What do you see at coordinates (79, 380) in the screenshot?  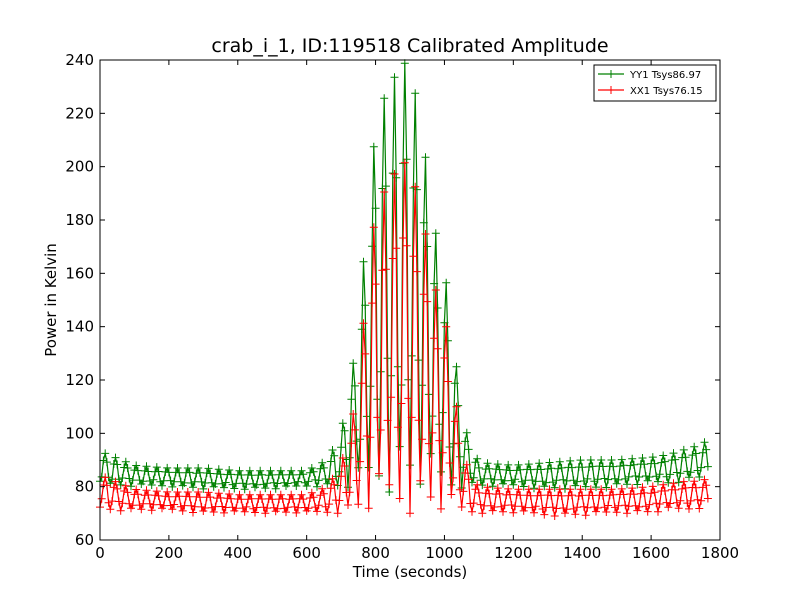 I see `y-tick-label: 120` at bounding box center [79, 380].